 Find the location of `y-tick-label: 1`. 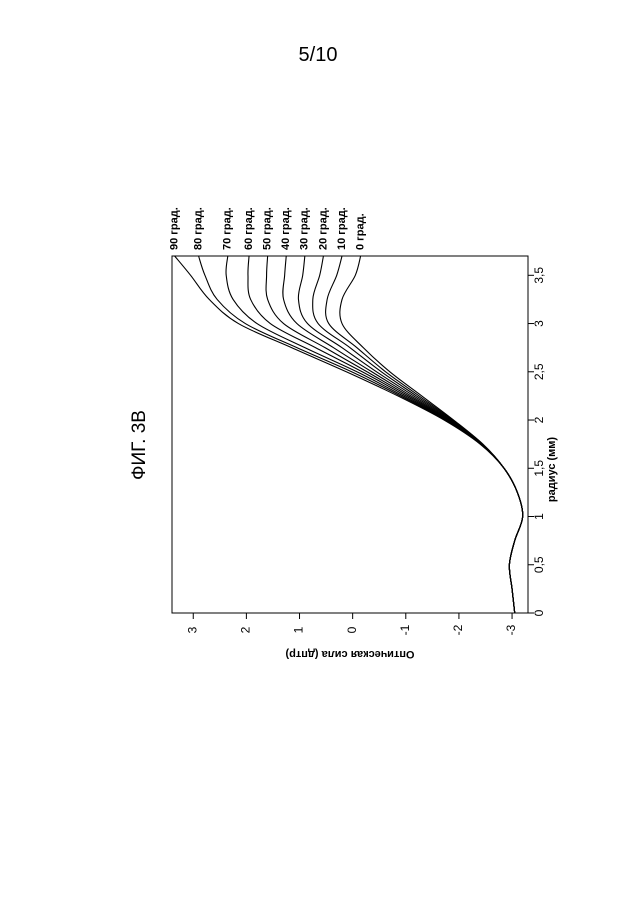

y-tick-label: 1 is located at coordinates (299, 629).